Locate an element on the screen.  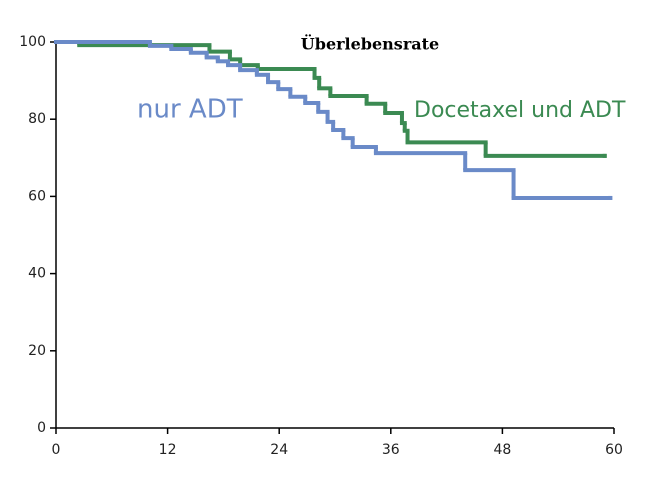
y-tick-label: 40 is located at coordinates (37, 274).